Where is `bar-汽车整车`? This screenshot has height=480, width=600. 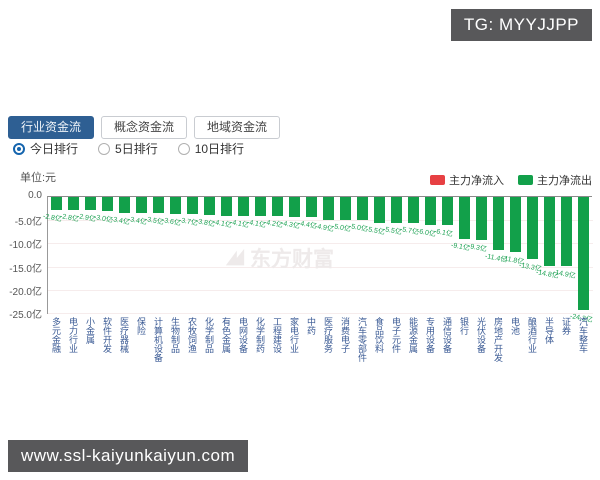 bar-汽车整车 is located at coordinates (583, 253).